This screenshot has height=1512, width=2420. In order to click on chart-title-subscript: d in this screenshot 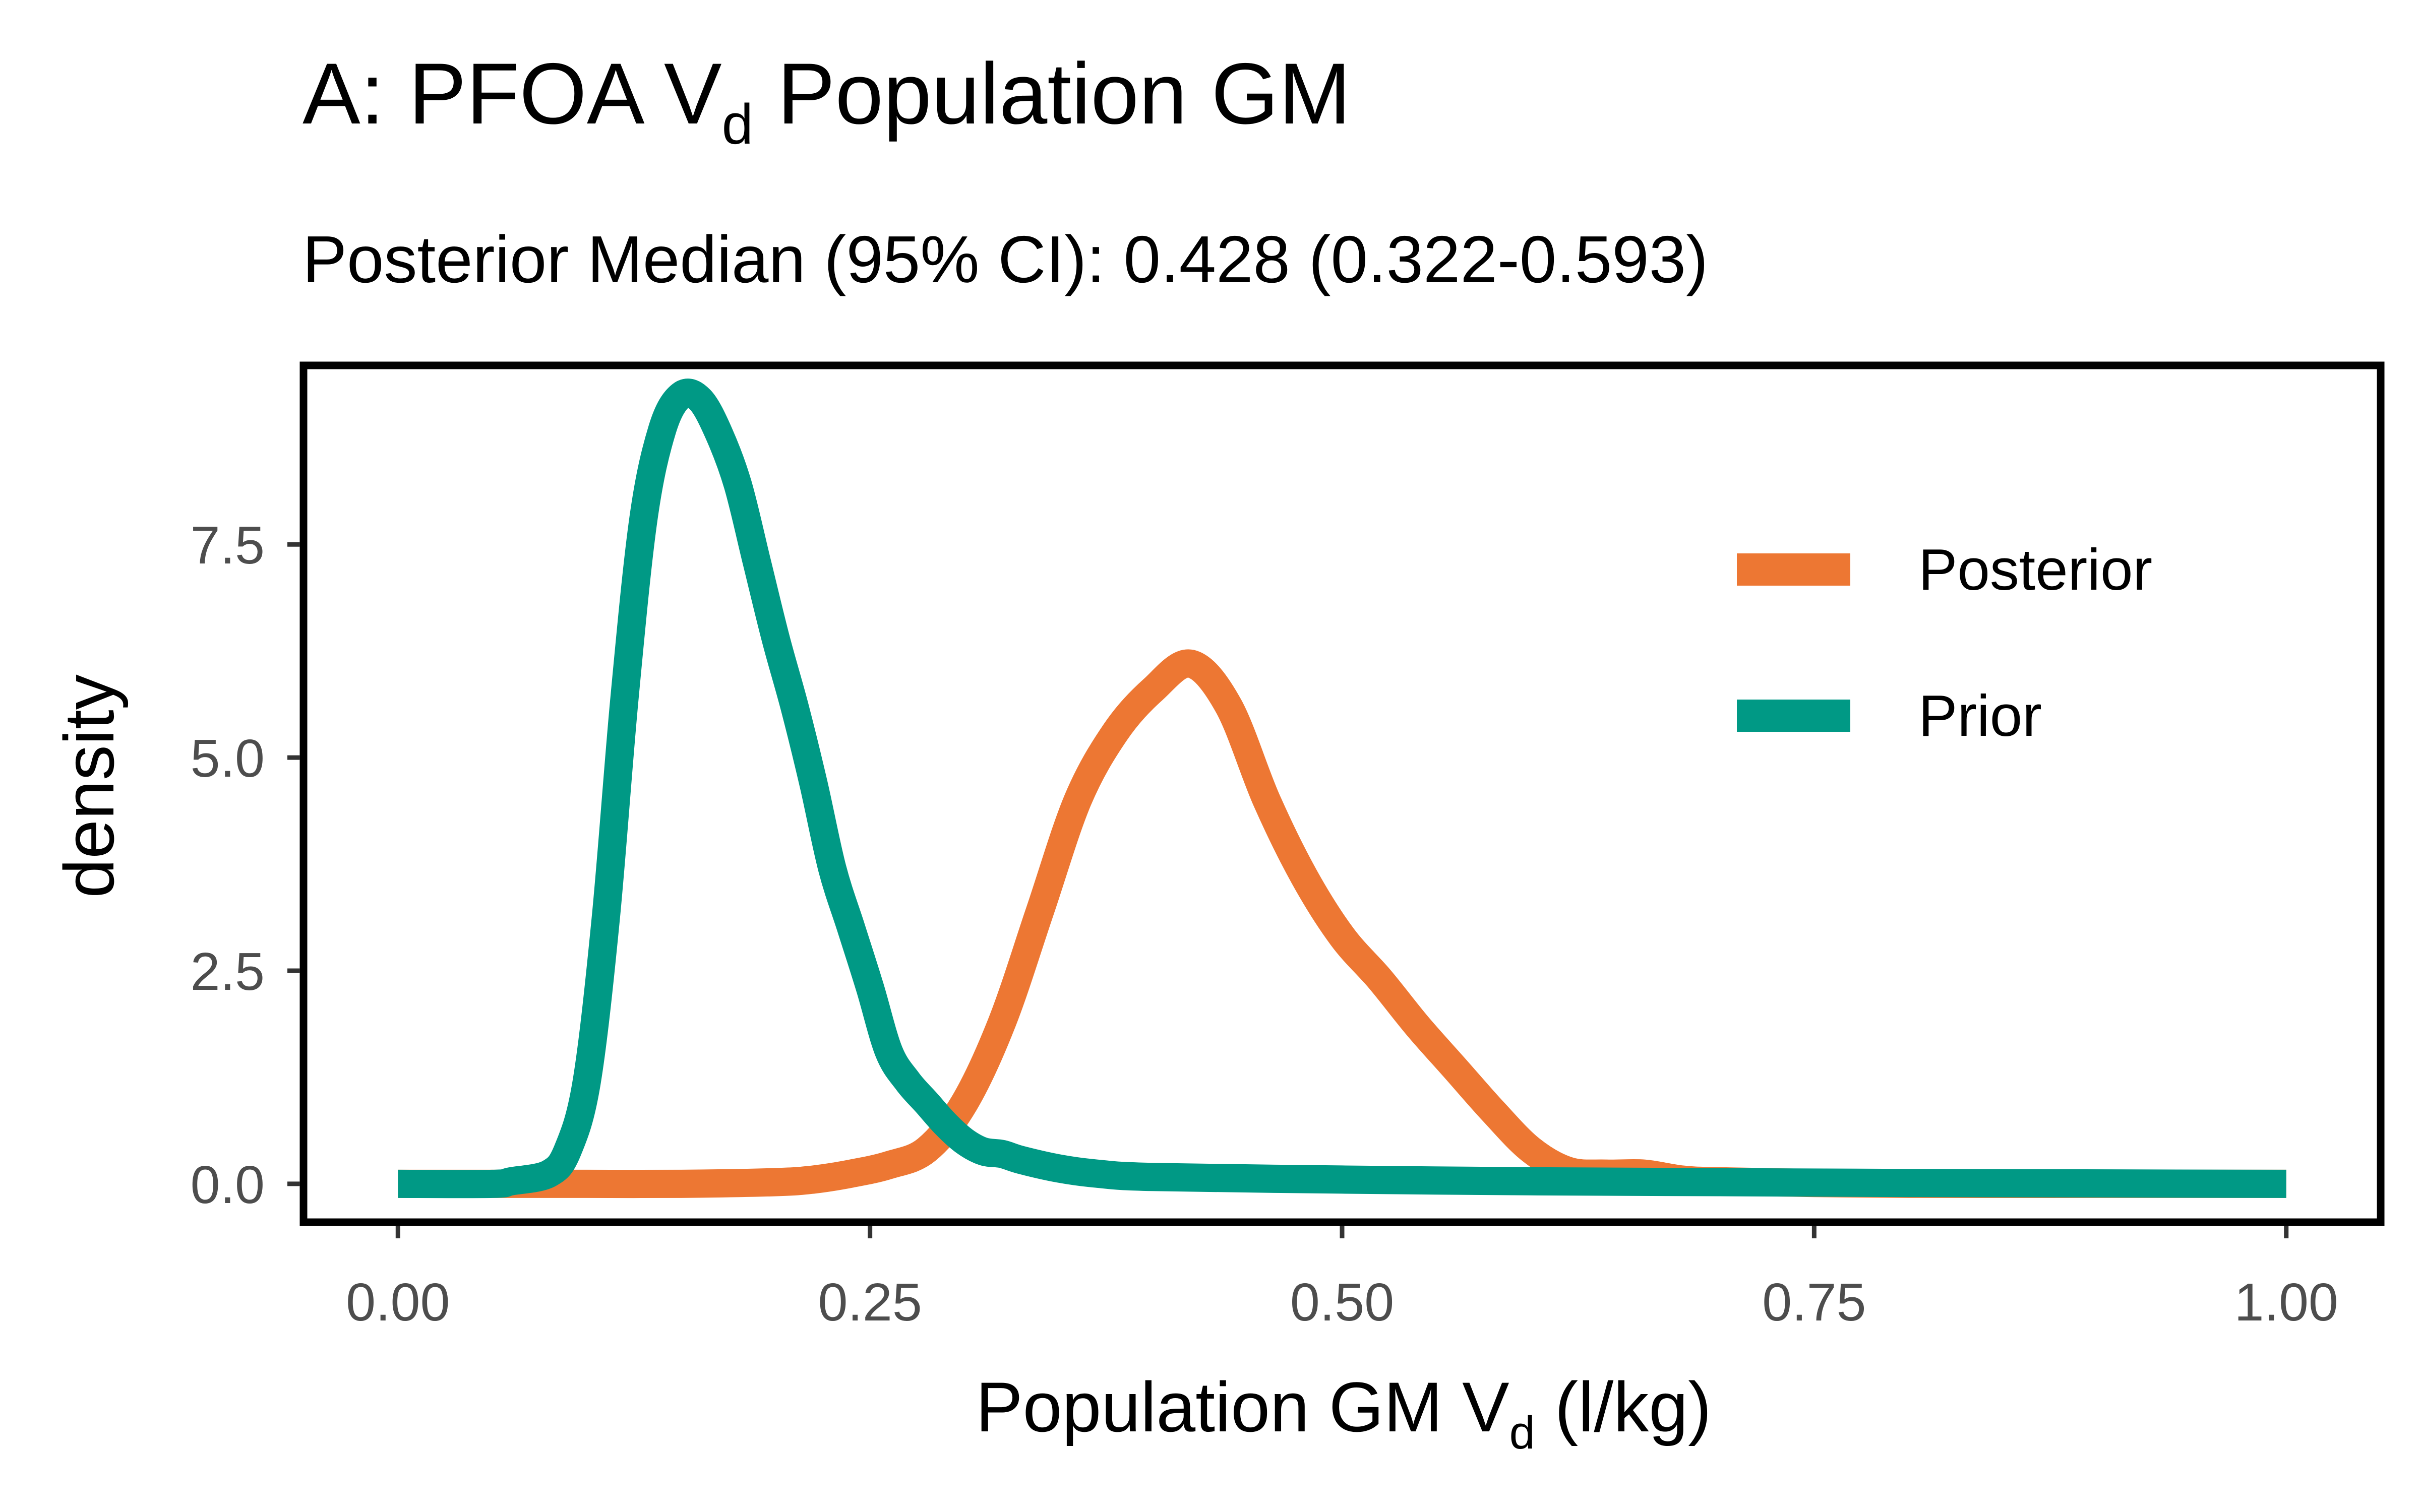, I will do `click(737, 124)`.